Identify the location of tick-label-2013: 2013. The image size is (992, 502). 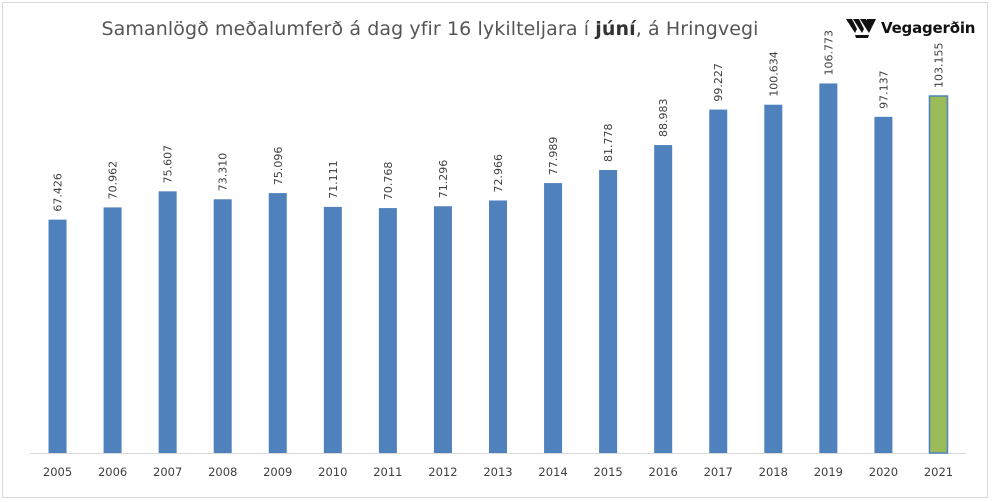
(497, 472).